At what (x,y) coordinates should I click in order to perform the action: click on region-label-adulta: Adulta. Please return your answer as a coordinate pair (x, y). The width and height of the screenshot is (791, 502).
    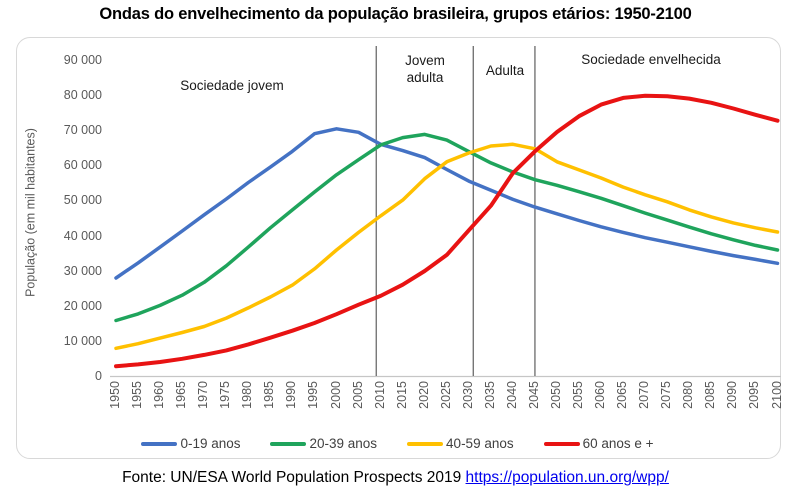
    Looking at the image, I should click on (505, 70).